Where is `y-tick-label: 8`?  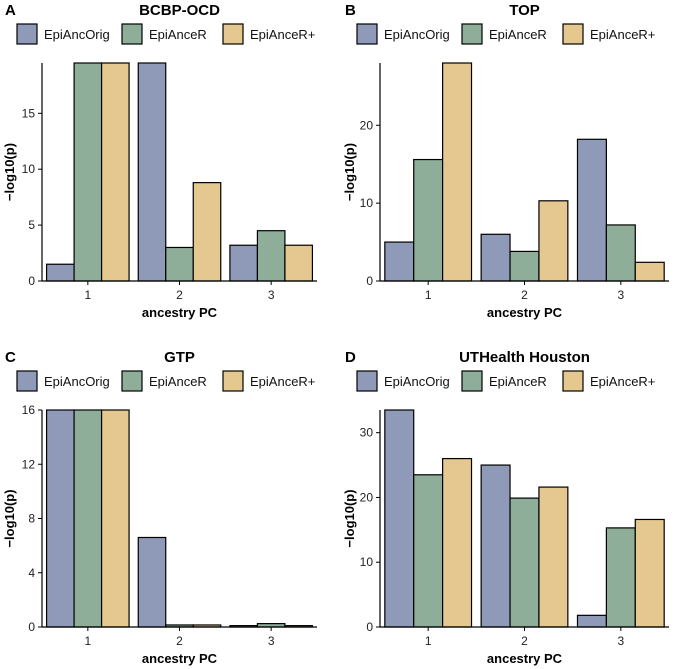 y-tick-label: 8 is located at coordinates (31, 519).